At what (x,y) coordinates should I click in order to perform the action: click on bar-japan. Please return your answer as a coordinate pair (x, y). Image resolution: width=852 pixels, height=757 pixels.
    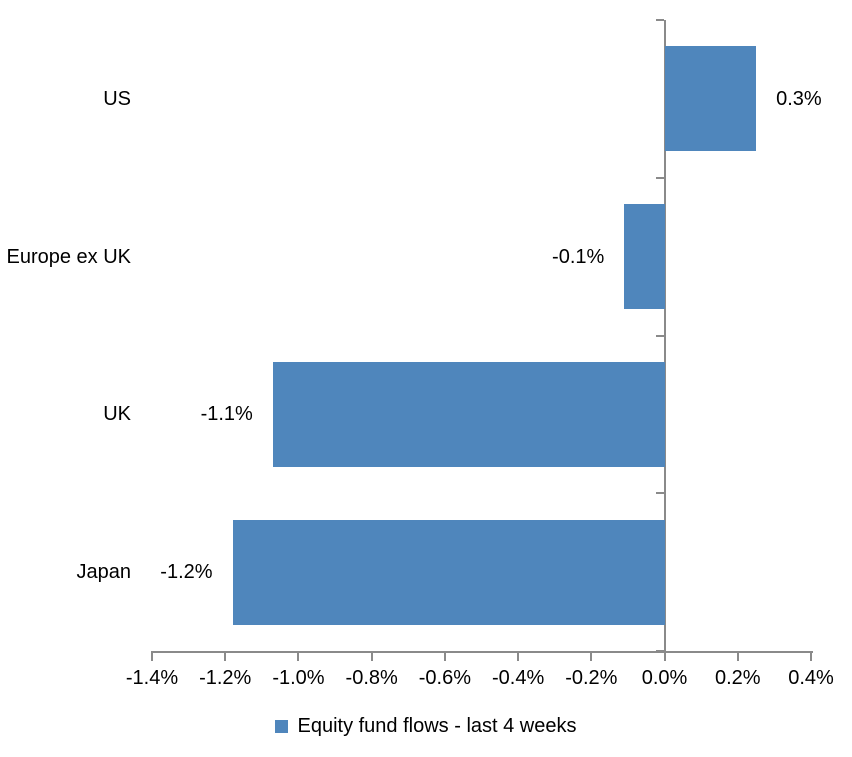
    Looking at the image, I should click on (448, 572).